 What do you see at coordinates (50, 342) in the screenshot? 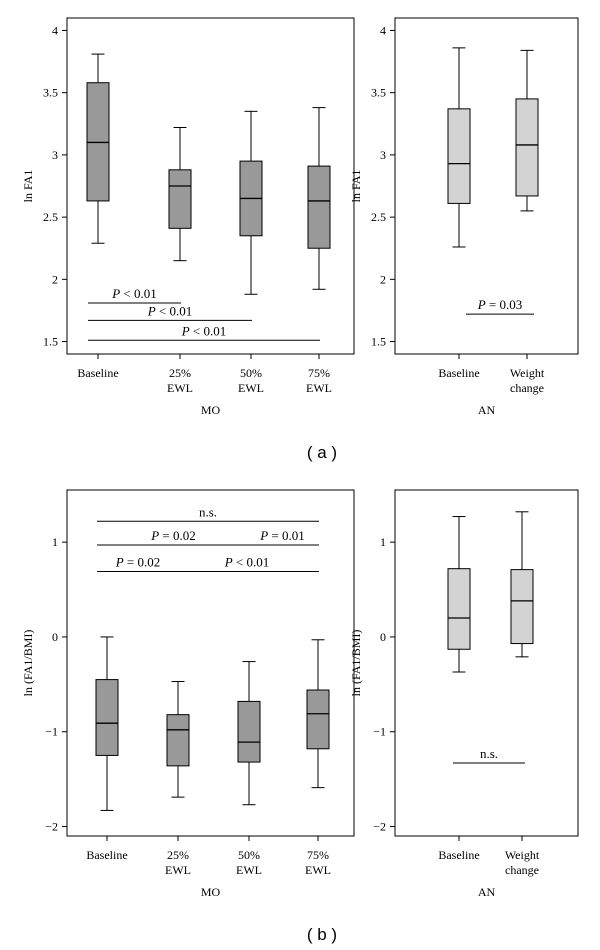
I see `a-mo-y-tick-label: 1.5` at bounding box center [50, 342].